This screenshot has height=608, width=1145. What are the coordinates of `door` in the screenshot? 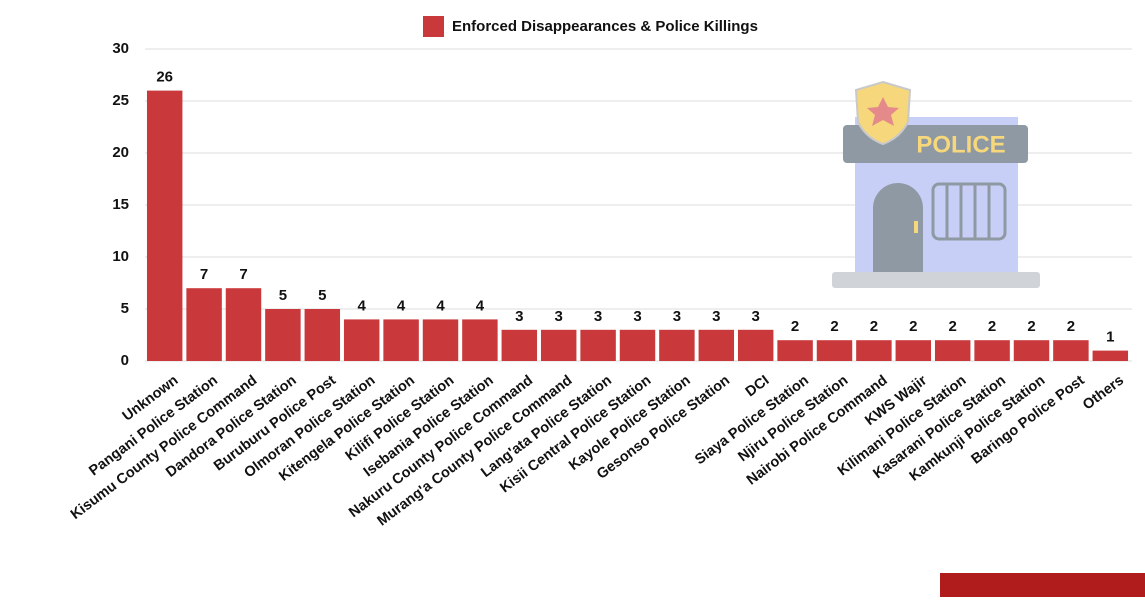 It's located at (898, 228).